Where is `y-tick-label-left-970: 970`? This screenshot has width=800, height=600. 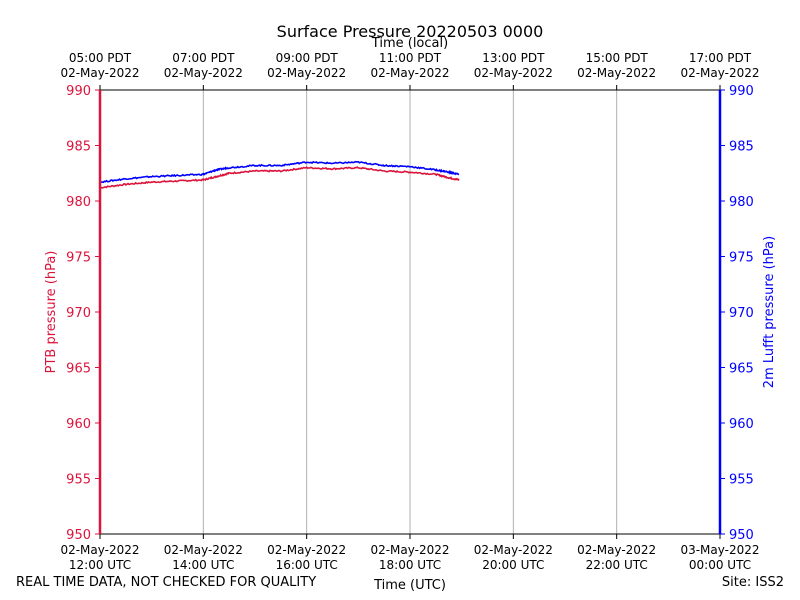 y-tick-label-left-970: 970 is located at coordinates (78, 313).